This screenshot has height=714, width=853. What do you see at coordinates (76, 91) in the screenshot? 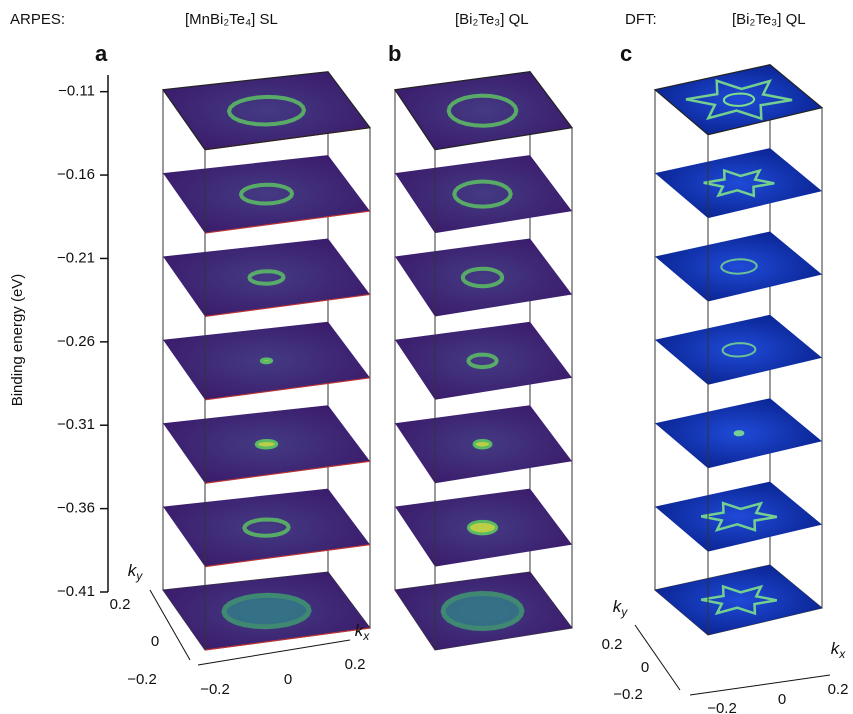
I see `y-tick-label: −0.11` at bounding box center [76, 91].